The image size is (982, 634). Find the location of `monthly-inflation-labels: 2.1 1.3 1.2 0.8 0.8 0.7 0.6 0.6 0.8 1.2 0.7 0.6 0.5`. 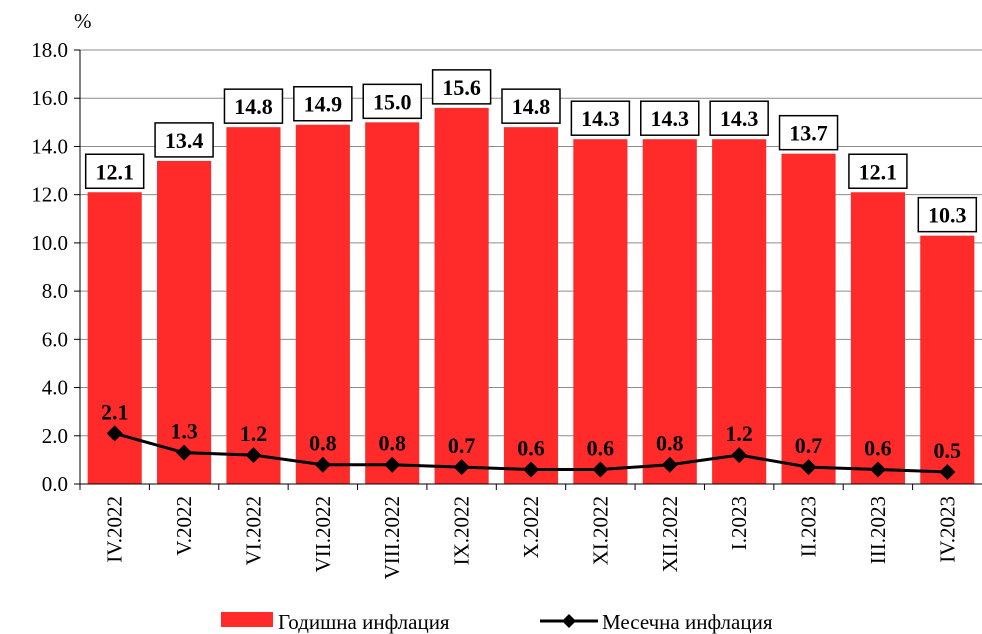

monthly-inflation-labels: 2.1 1.3 1.2 0.8 0.8 0.7 0.6 0.6 0.8 1.2 0.7 0.6 0.5 is located at coordinates (531, 431).